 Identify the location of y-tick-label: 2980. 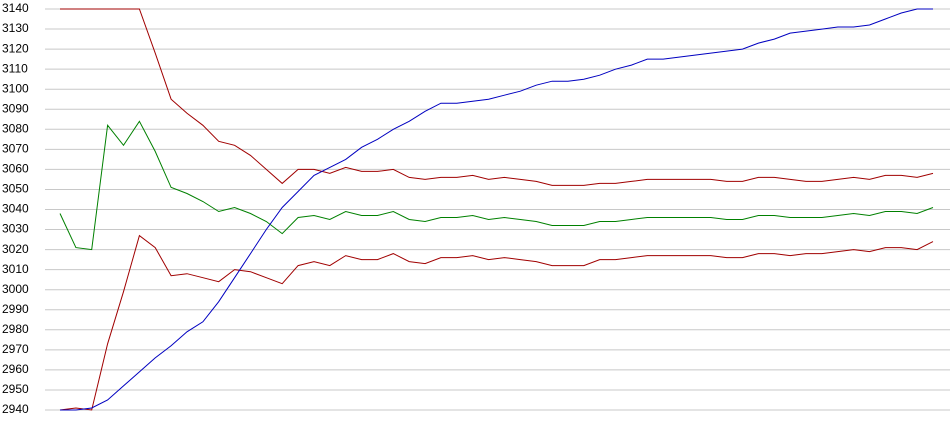
(15, 329).